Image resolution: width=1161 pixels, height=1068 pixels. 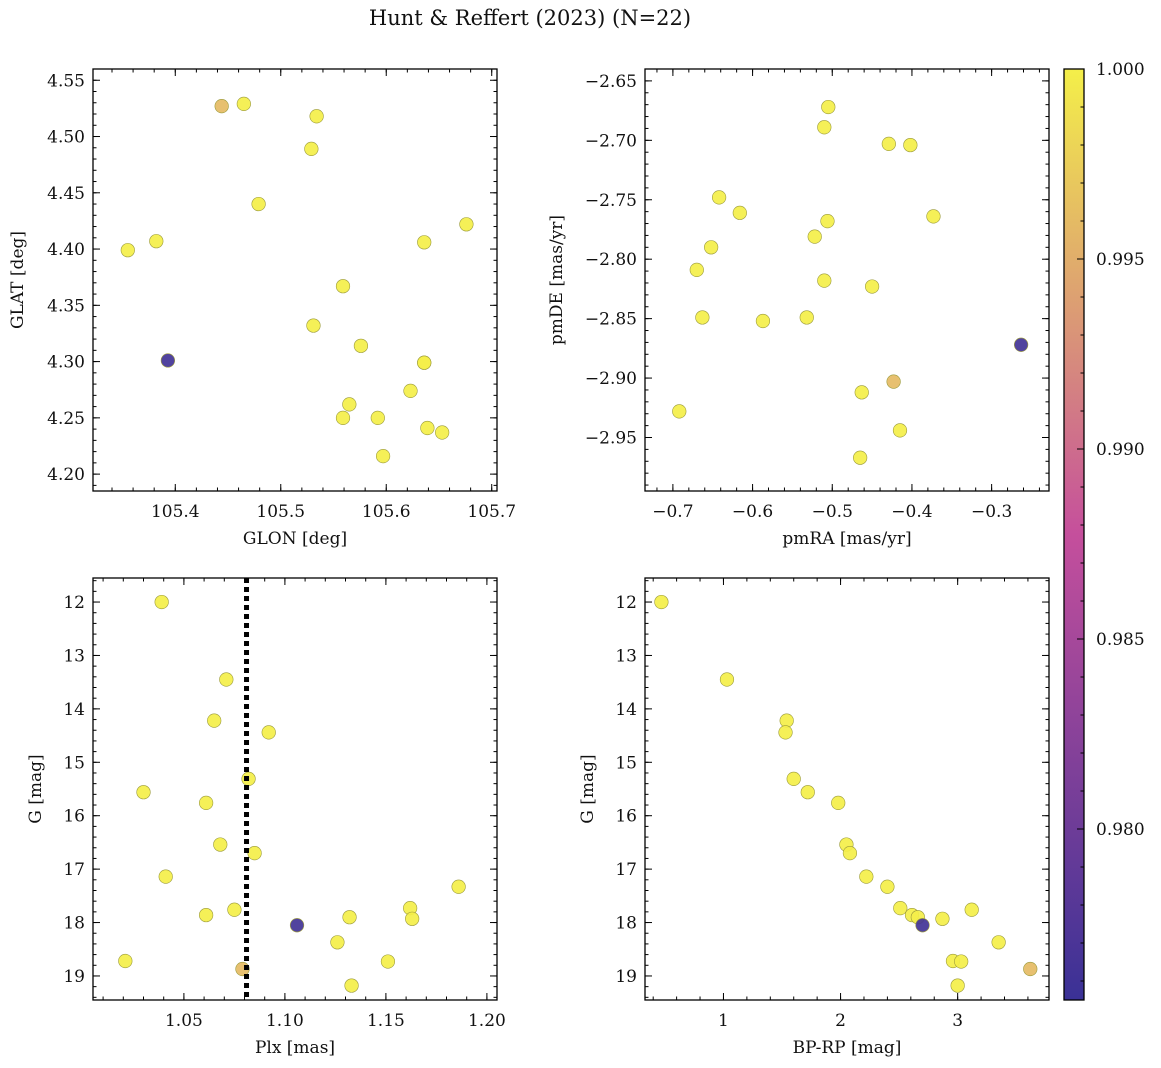 I want to click on colorbar-gradient, so click(x=1074, y=534).